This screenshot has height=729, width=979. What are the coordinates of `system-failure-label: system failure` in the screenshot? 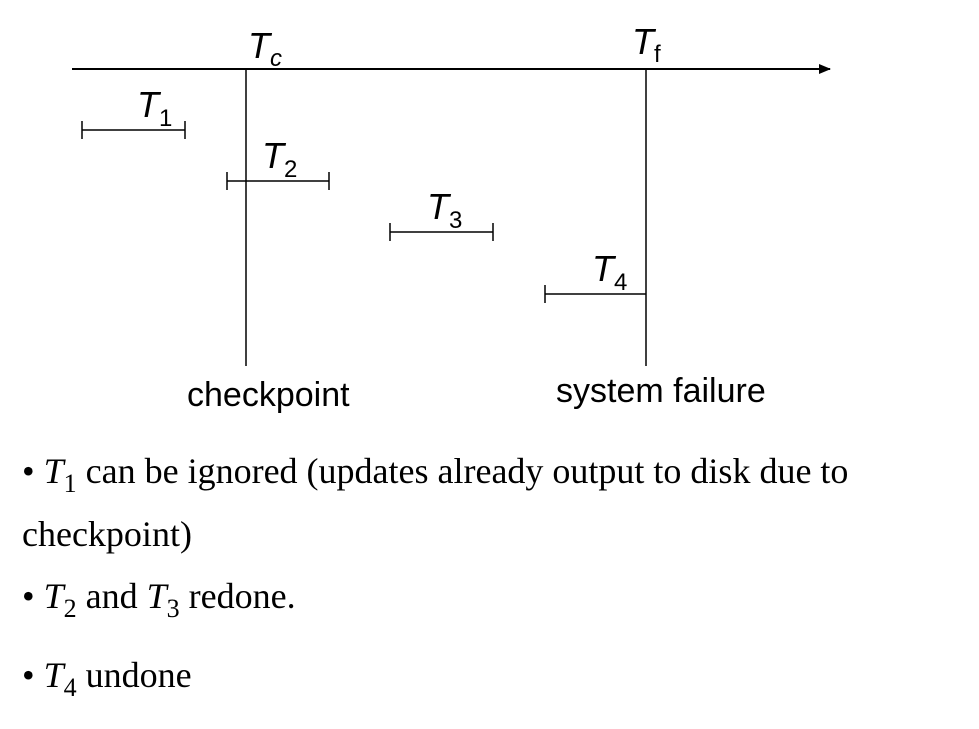 It's located at (661, 391).